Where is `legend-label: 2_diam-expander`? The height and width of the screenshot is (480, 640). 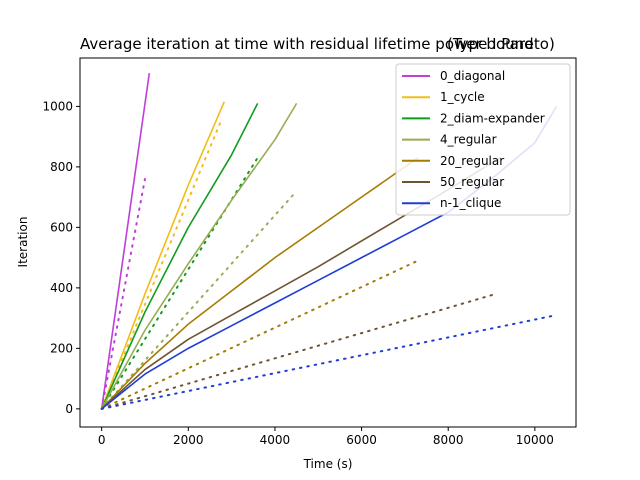
legend-label: 2_diam-expander is located at coordinates (492, 118).